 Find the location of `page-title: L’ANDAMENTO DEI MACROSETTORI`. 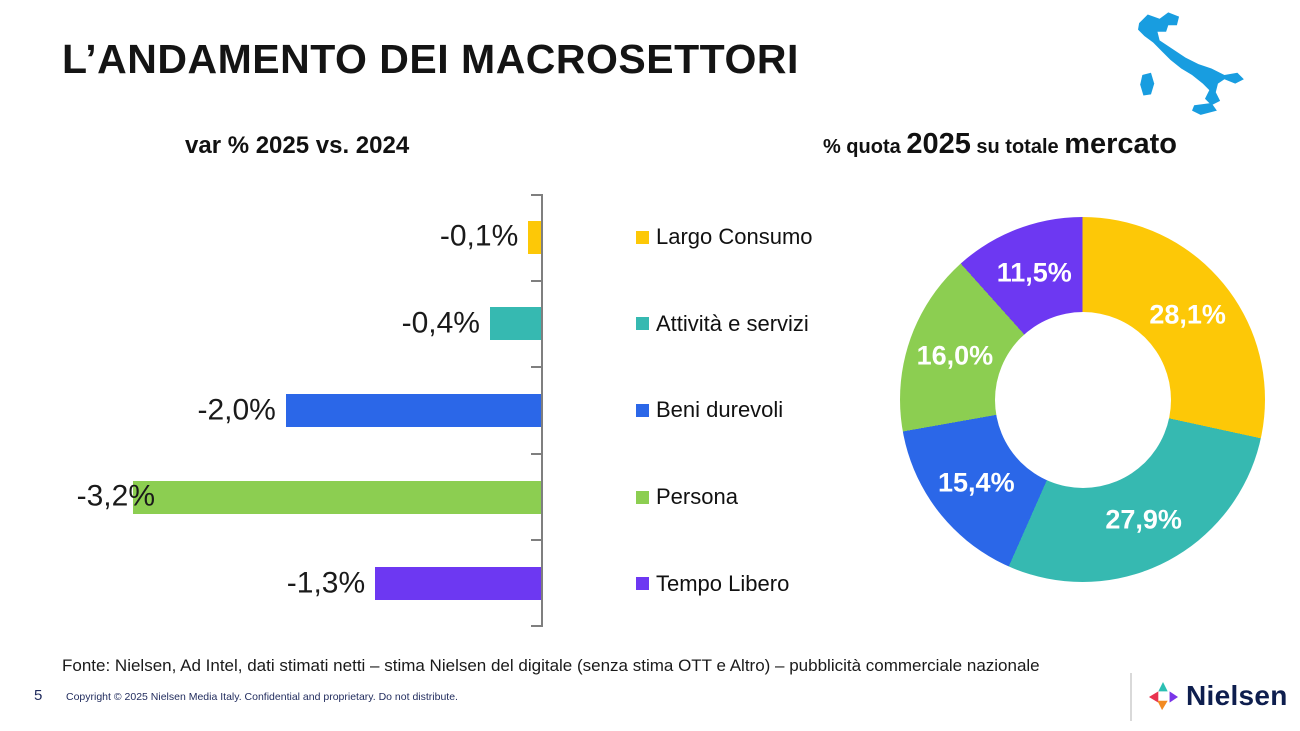

page-title: L’ANDAMENTO DEI MACROSETTORI is located at coordinates (430, 59).